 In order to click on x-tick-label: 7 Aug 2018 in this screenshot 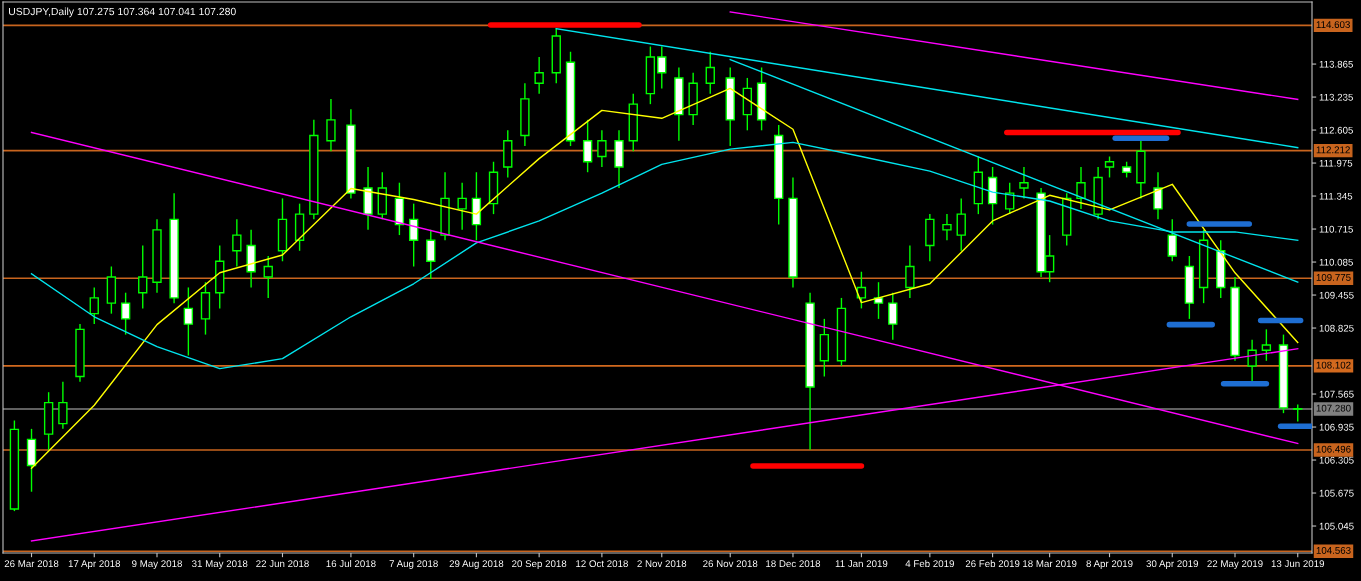, I will do `click(413, 565)`.